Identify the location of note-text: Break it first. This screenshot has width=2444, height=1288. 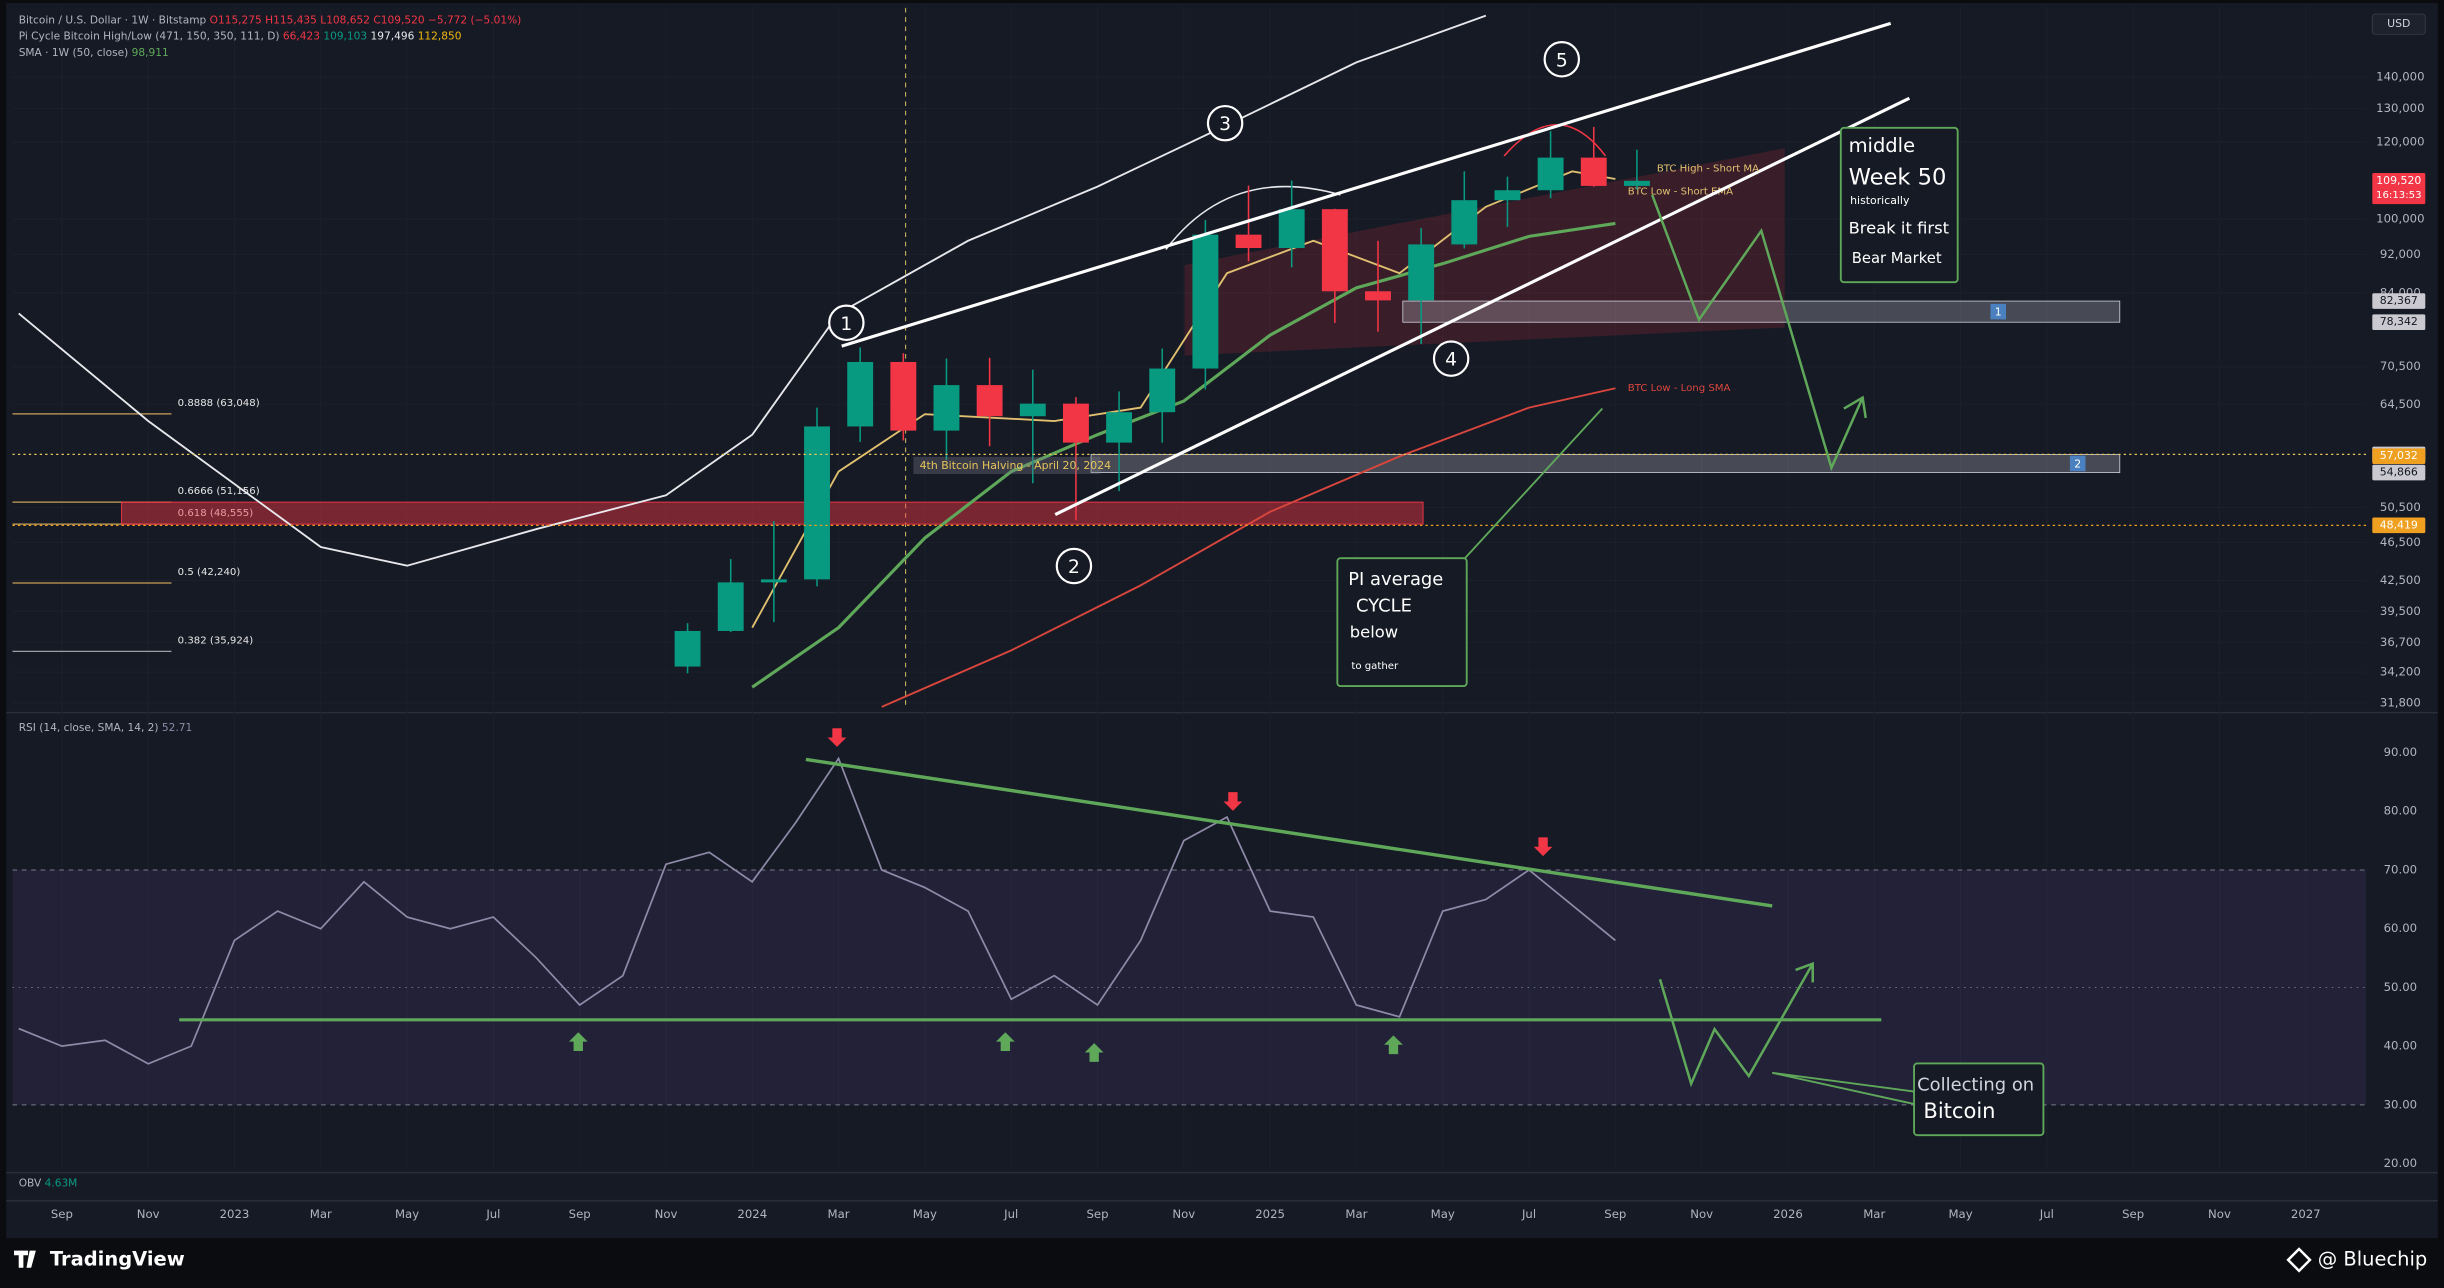
(1899, 228).